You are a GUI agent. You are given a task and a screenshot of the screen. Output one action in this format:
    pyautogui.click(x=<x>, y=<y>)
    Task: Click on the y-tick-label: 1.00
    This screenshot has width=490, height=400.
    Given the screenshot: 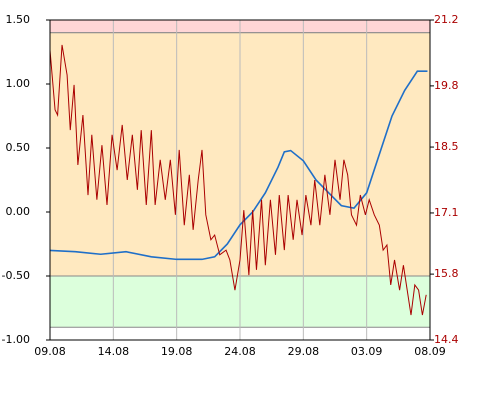 What is the action you would take?
    pyautogui.click(x=18, y=83)
    